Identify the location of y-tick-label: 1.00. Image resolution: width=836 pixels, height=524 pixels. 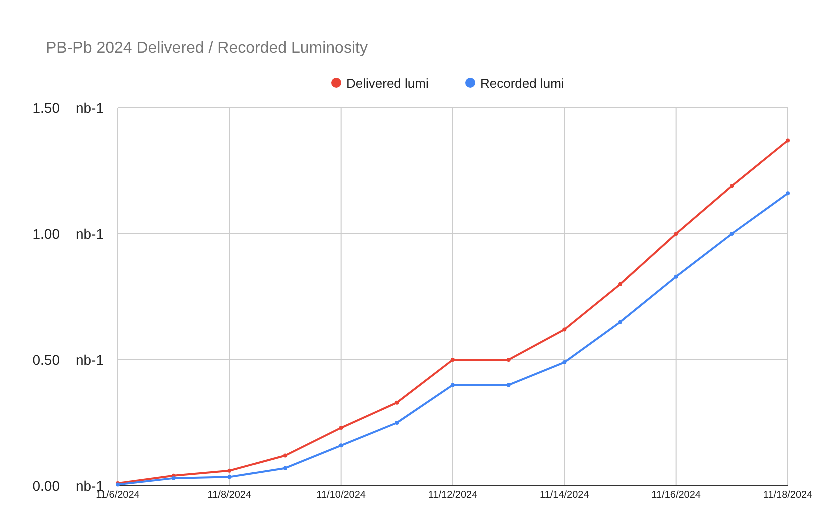
(46, 234).